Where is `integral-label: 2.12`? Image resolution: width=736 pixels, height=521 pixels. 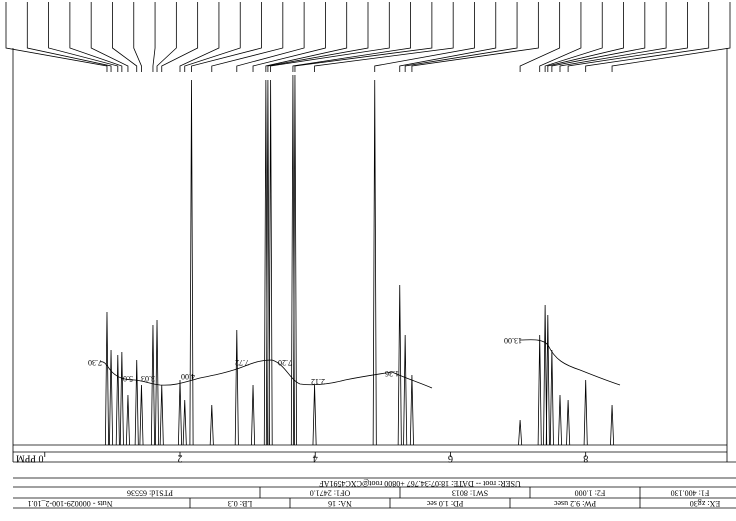 integral-label: 2.12 is located at coordinates (318, 381).